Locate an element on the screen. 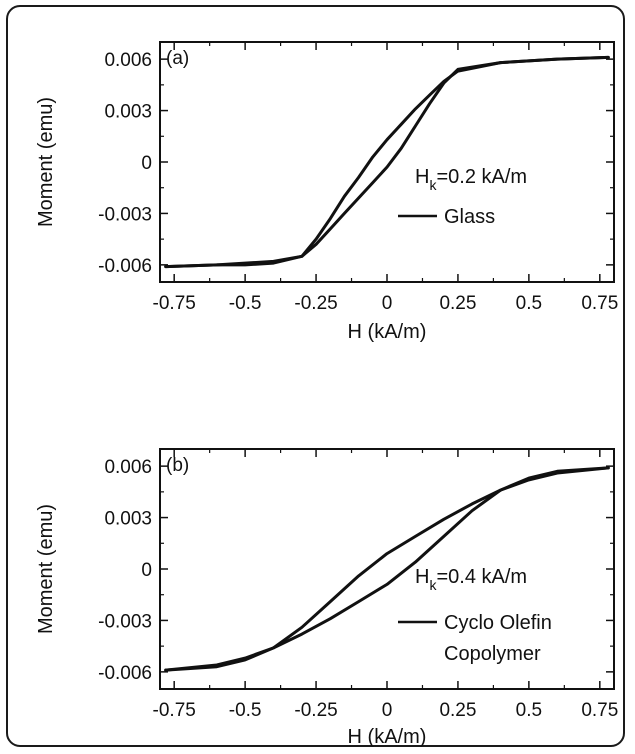  panel-a-y-tick-label: -0.003 is located at coordinates (125, 214).